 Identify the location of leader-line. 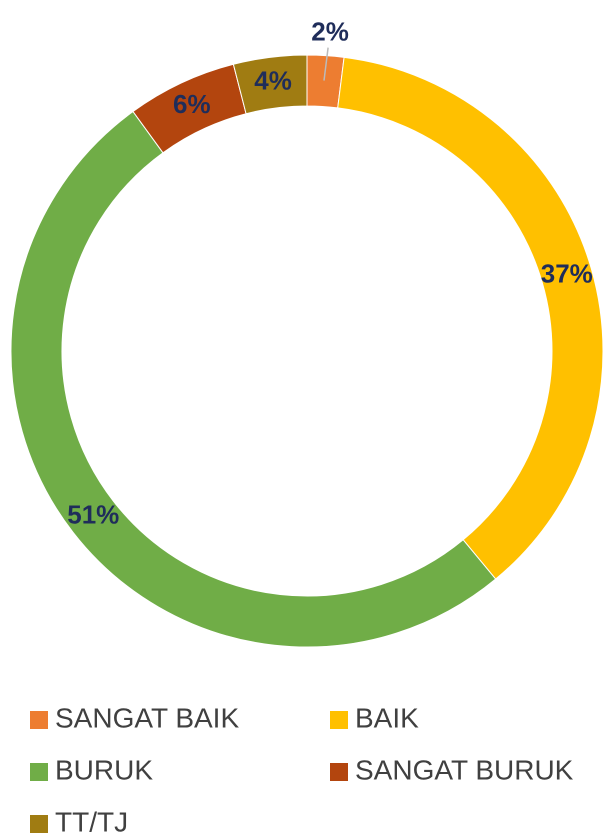
(326, 64).